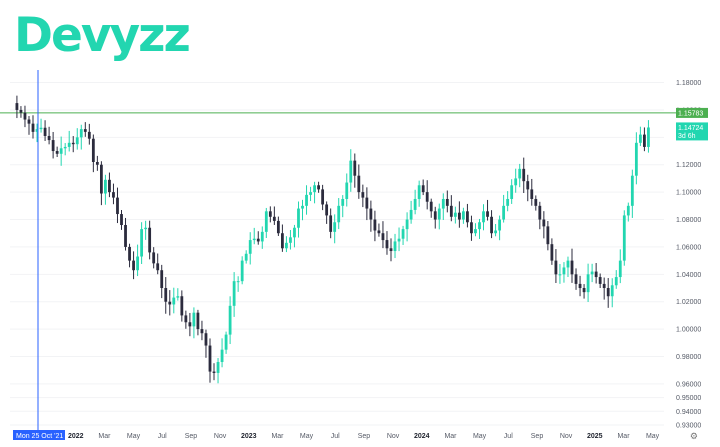 This screenshot has width=720, height=447. What do you see at coordinates (688, 220) in the screenshot?
I see `y-tick-label: 1.08000` at bounding box center [688, 220].